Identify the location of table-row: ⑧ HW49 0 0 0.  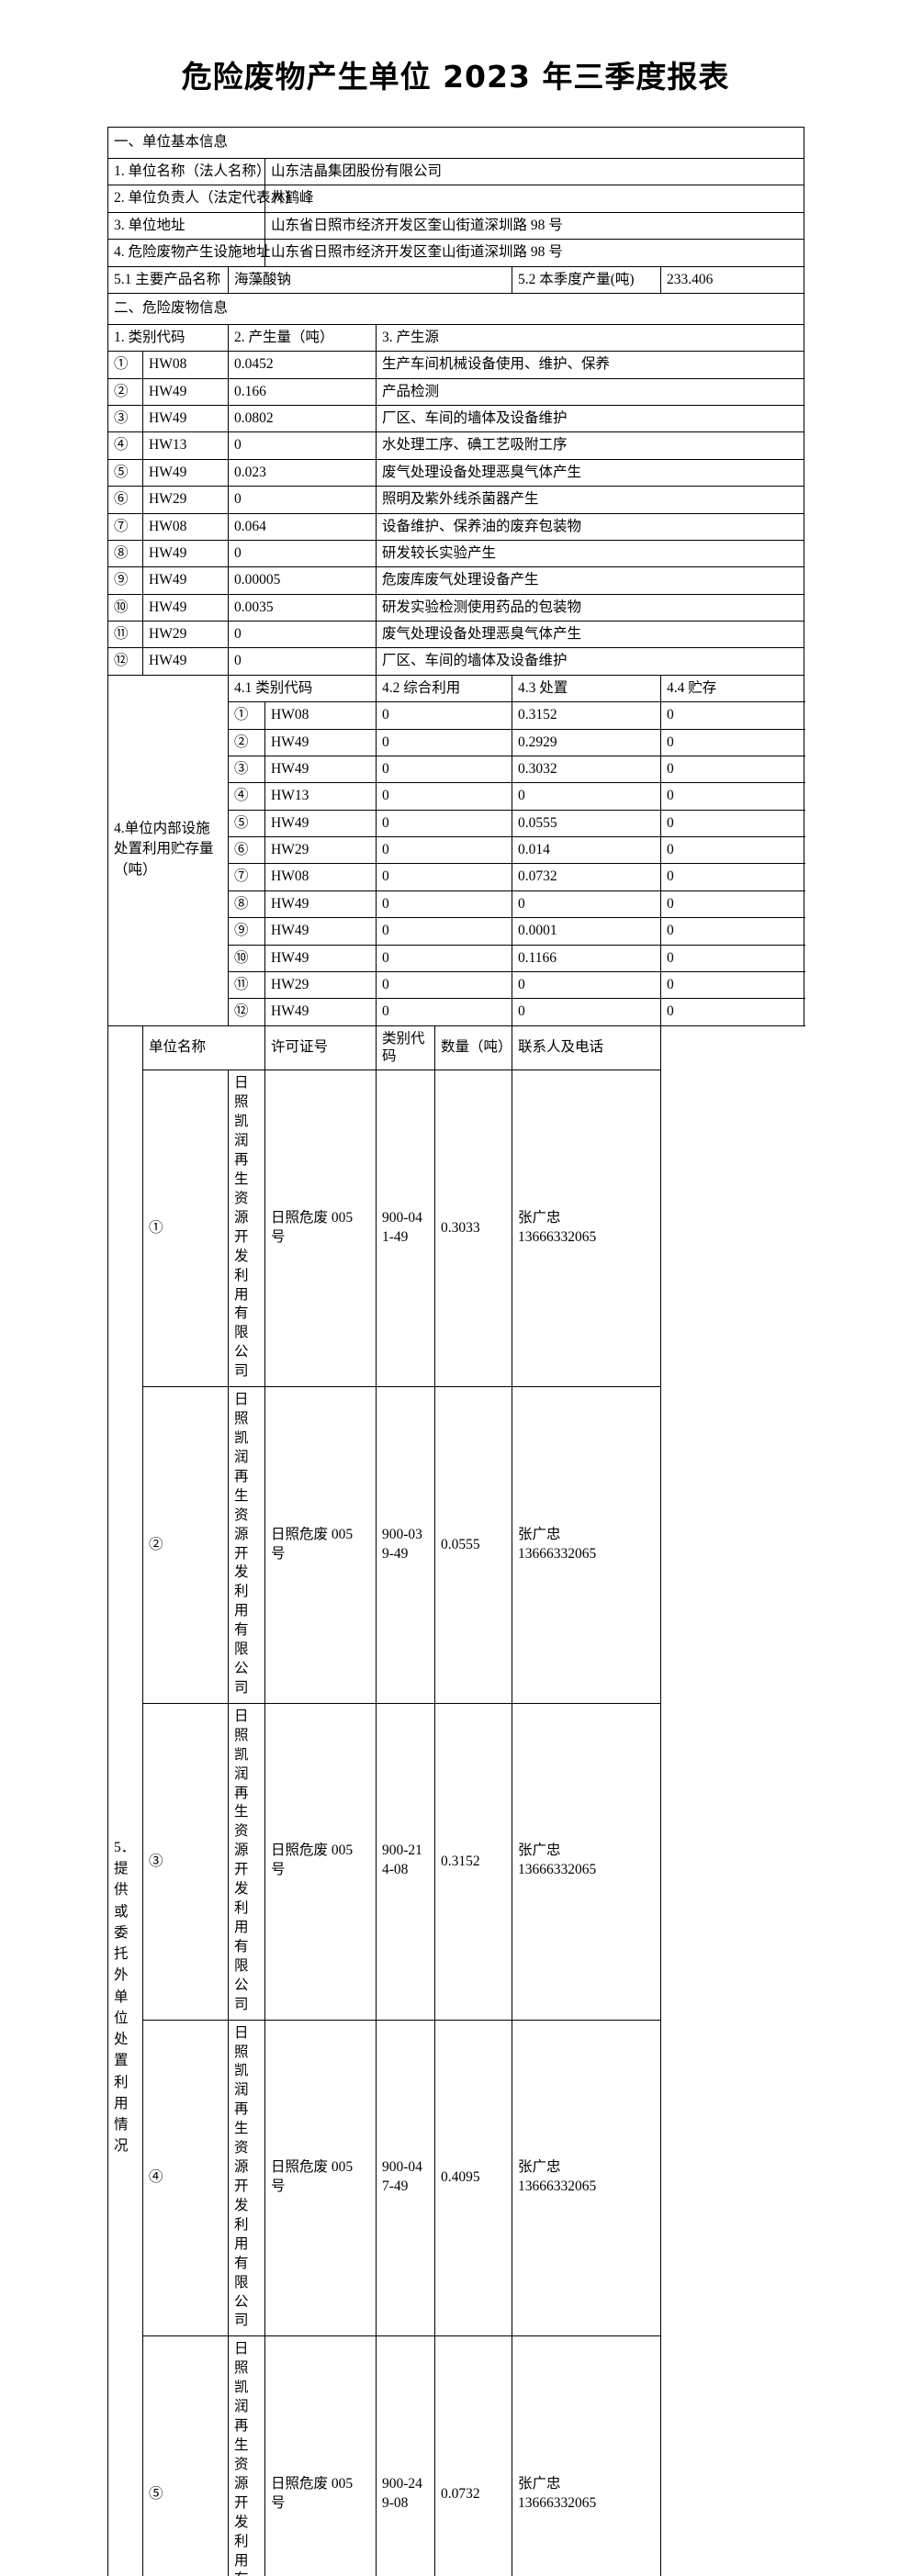
(456, 904).